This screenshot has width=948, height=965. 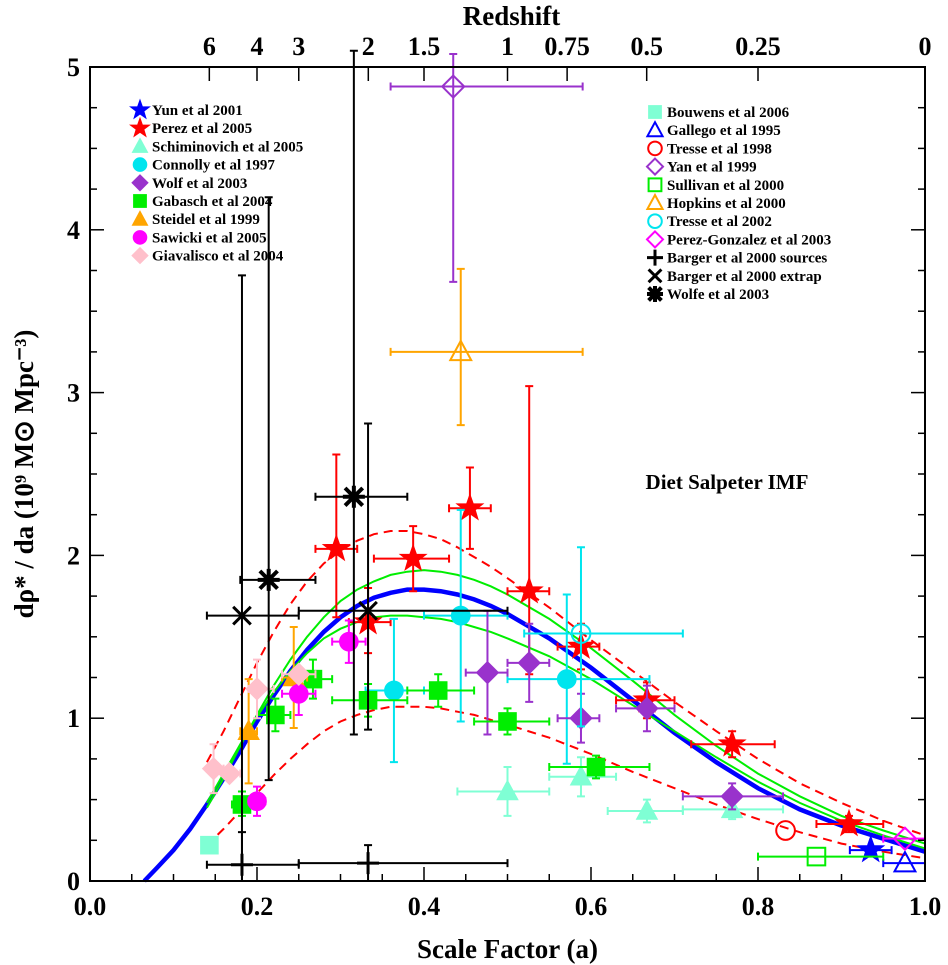 I want to click on x-axis-title: Scale Factor (a), so click(x=507, y=949).